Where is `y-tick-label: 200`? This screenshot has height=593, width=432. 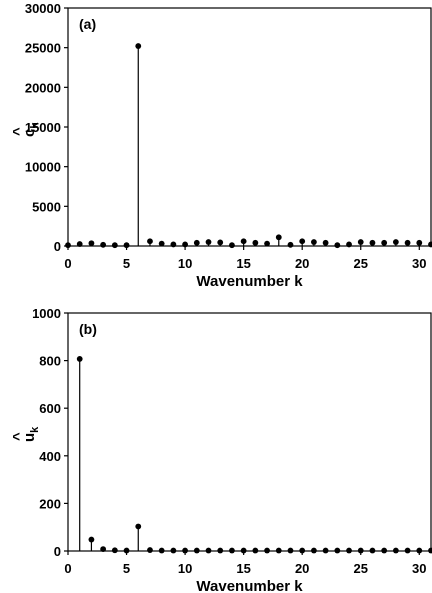
y-tick-label: 200 is located at coordinates (50, 503).